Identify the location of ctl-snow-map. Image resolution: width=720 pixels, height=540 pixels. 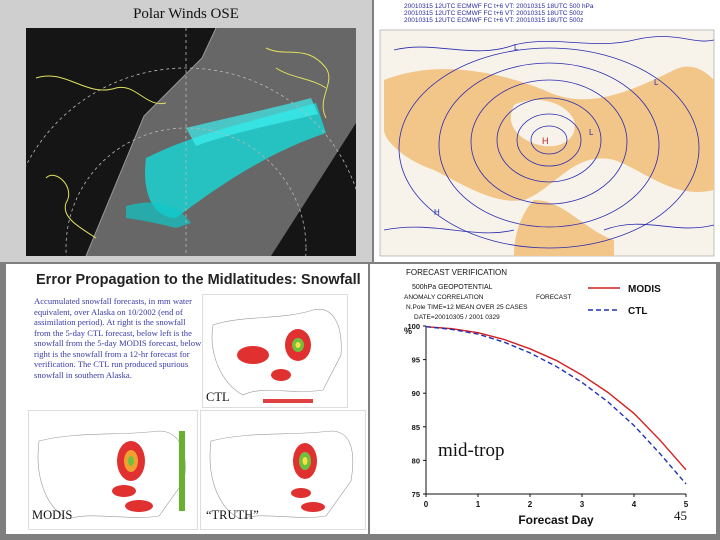
(275, 351).